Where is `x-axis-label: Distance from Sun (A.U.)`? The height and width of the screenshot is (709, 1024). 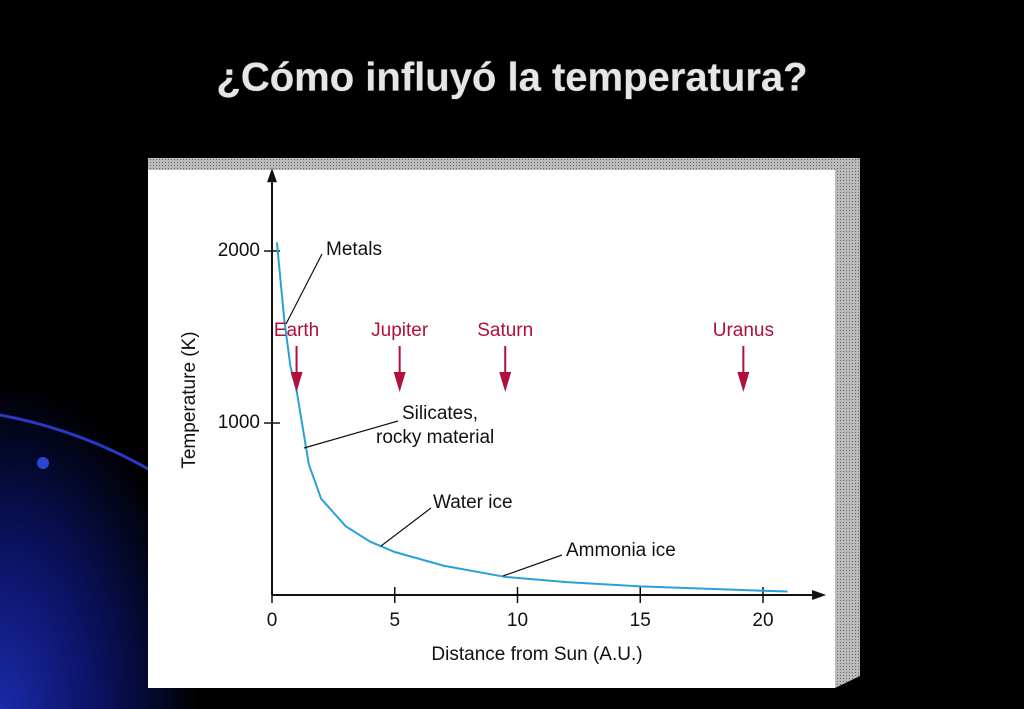
x-axis-label: Distance from Sun (A.U.) is located at coordinates (536, 654).